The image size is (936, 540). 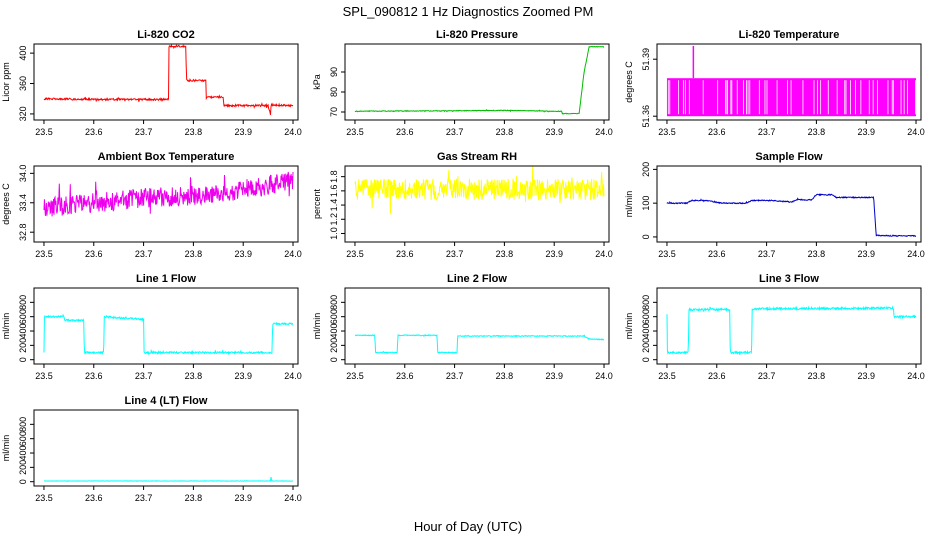 What do you see at coordinates (166, 157) in the screenshot?
I see `panel-title: Ambient Box Temperature` at bounding box center [166, 157].